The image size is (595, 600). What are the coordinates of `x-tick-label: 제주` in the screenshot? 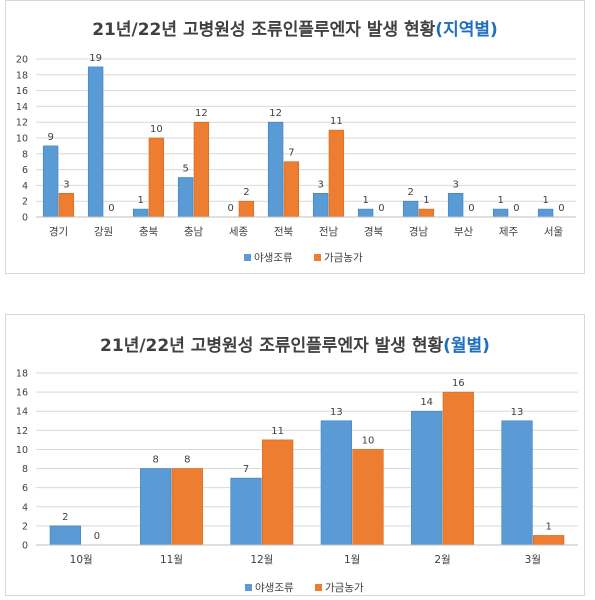 It's located at (509, 232).